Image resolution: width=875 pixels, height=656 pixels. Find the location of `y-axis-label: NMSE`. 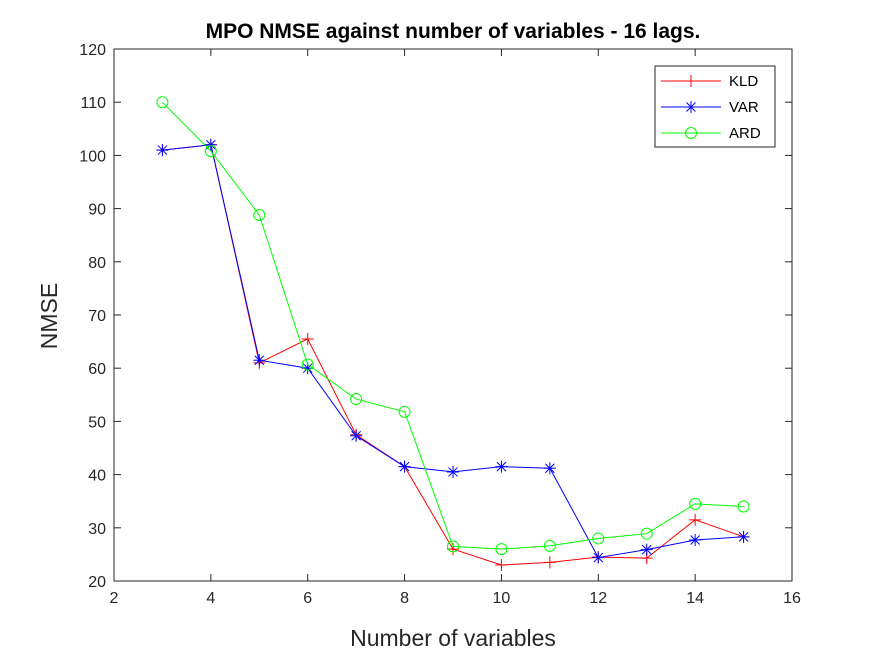

y-axis-label: NMSE is located at coordinates (49, 316).